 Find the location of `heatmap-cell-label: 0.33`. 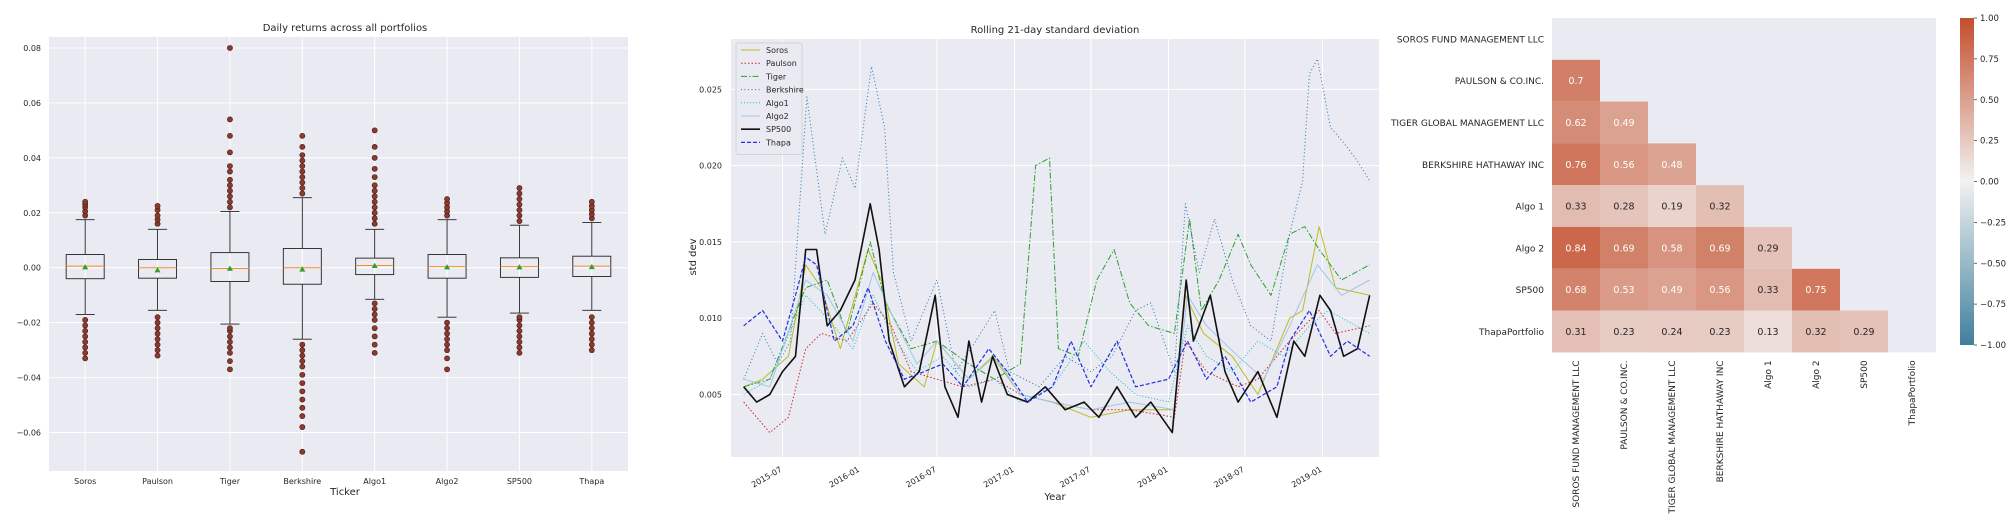

heatmap-cell-label: 0.33 is located at coordinates (1575, 207).